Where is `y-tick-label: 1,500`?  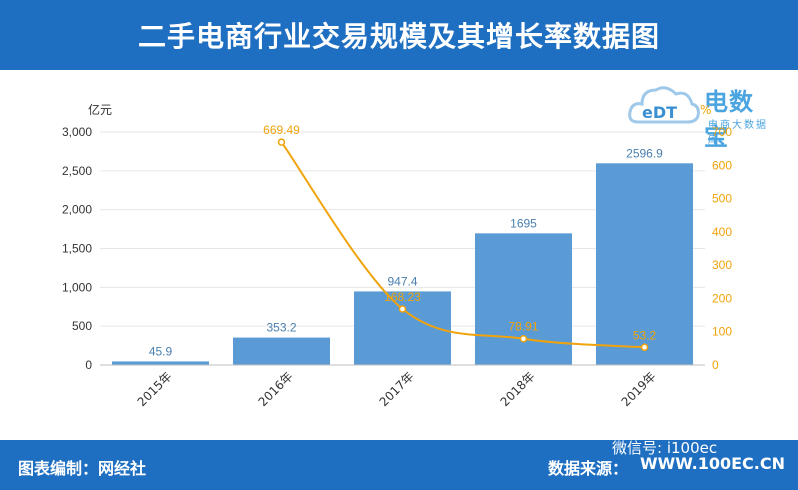
y-tick-label: 1,500 is located at coordinates (77, 249).